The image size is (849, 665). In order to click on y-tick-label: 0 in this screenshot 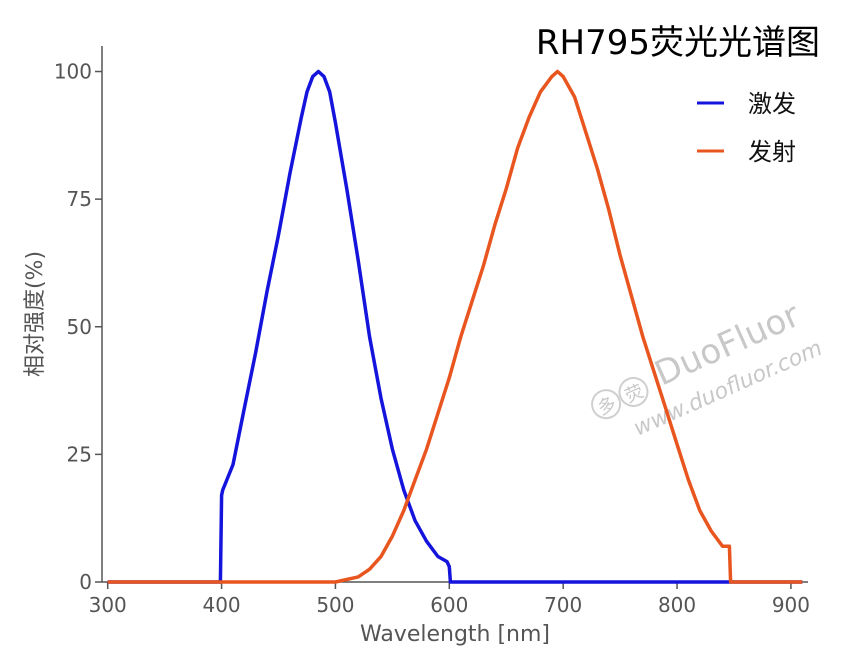, I will do `click(85, 582)`.